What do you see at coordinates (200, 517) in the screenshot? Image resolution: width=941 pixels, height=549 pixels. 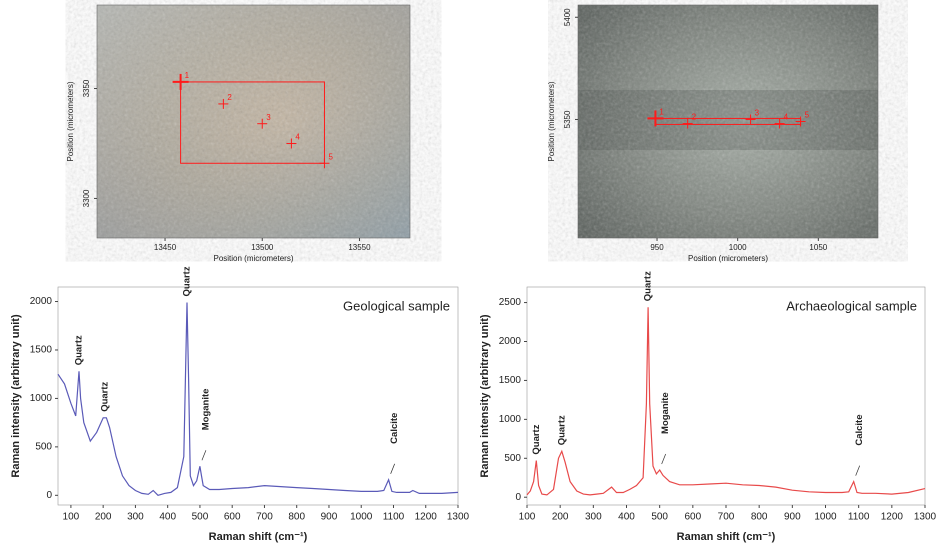 I see `x-tick-label: 500` at bounding box center [200, 517].